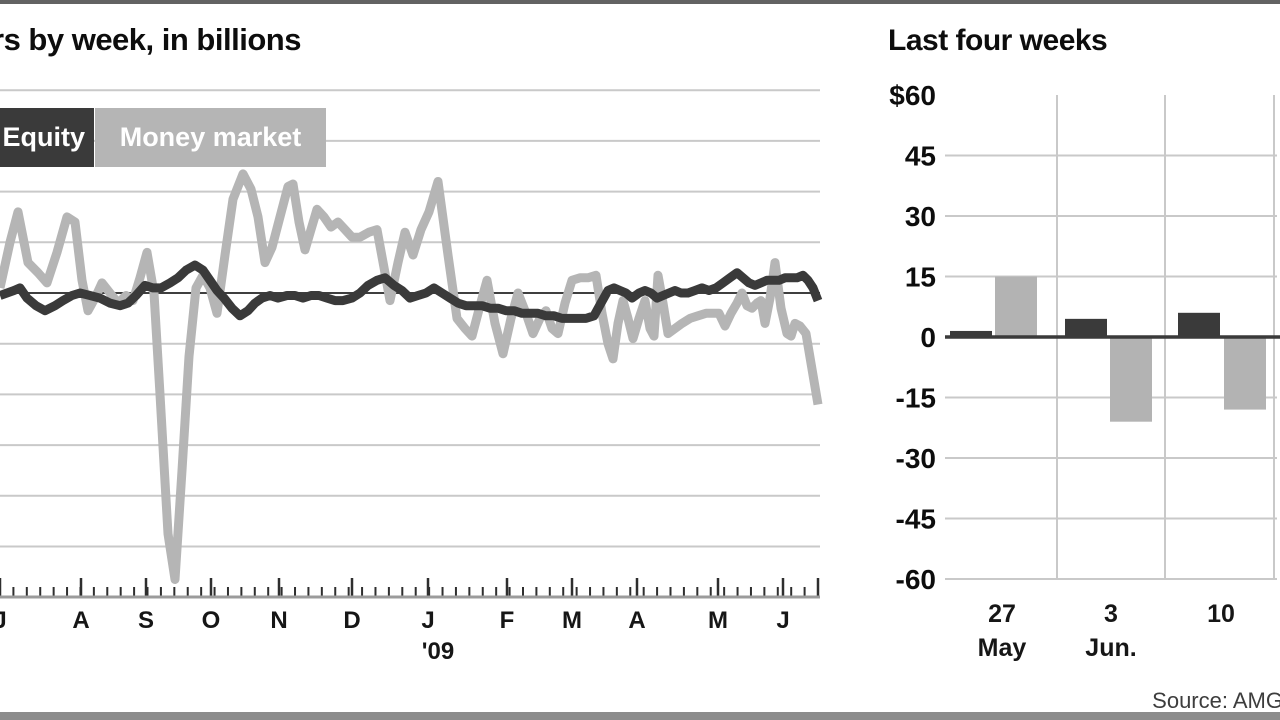 The image size is (1280, 720). I want to click on bar-ytick-label: -30, so click(916, 458).